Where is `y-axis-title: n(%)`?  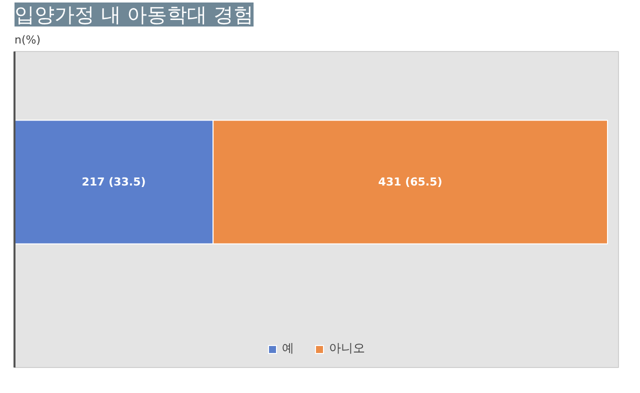
y-axis-title: n(%) is located at coordinates (27, 40).